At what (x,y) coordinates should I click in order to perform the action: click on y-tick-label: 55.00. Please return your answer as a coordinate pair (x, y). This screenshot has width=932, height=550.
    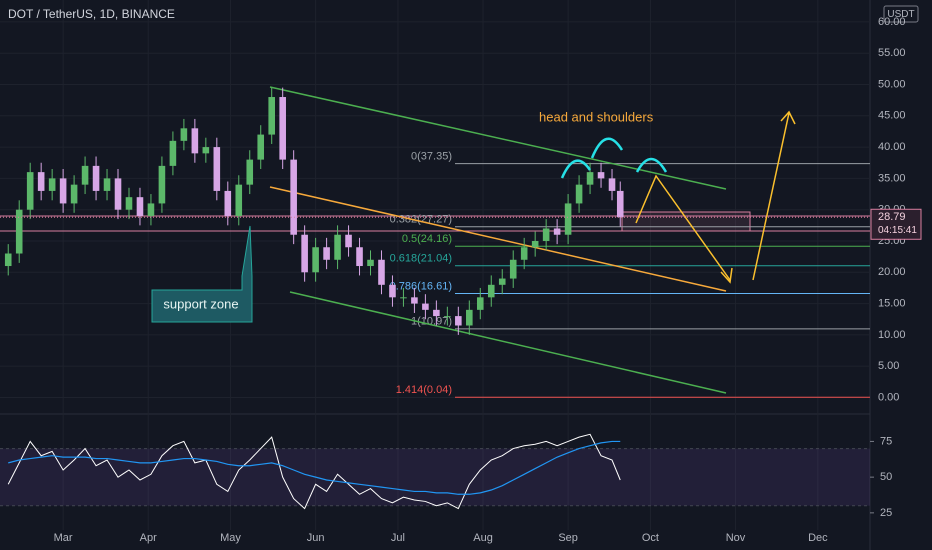
    Looking at the image, I should click on (892, 53).